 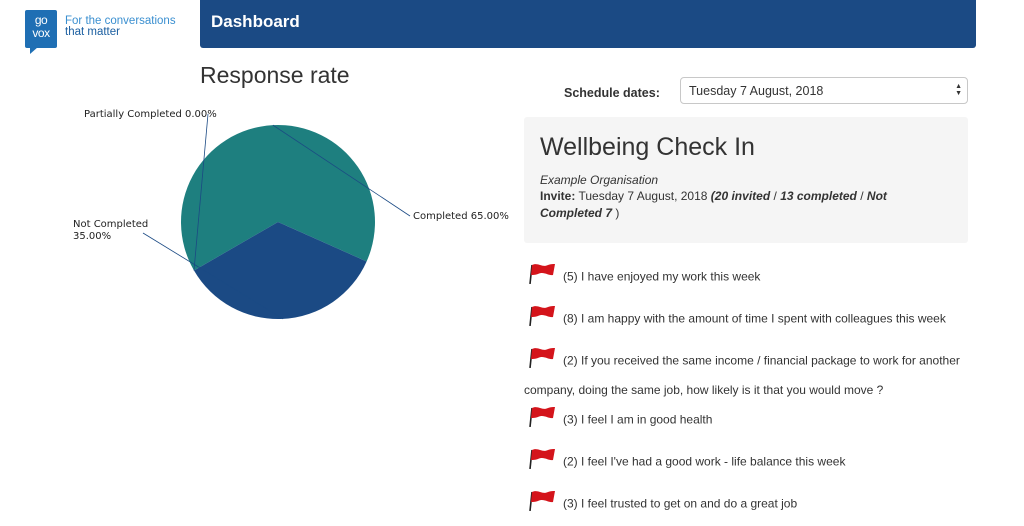 I want to click on survey-organisation: Example Organisation, so click(x=599, y=180).